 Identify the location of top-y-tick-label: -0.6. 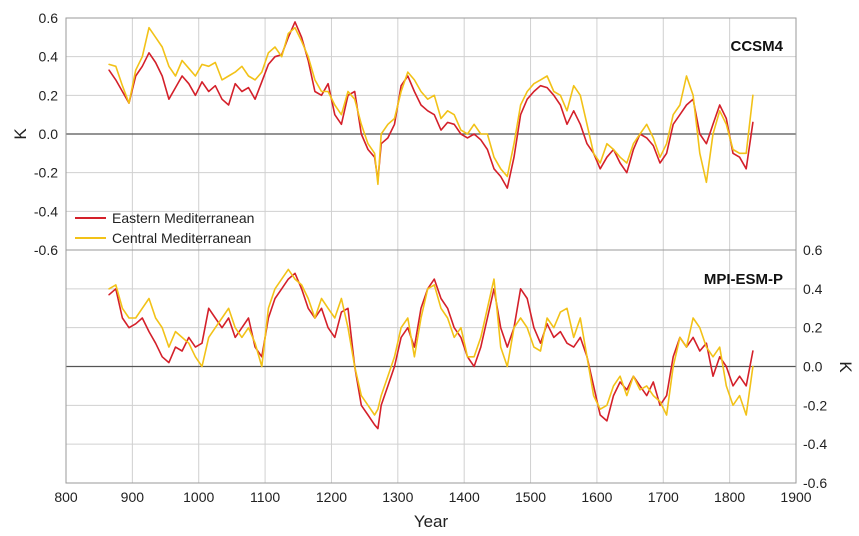
(46, 250).